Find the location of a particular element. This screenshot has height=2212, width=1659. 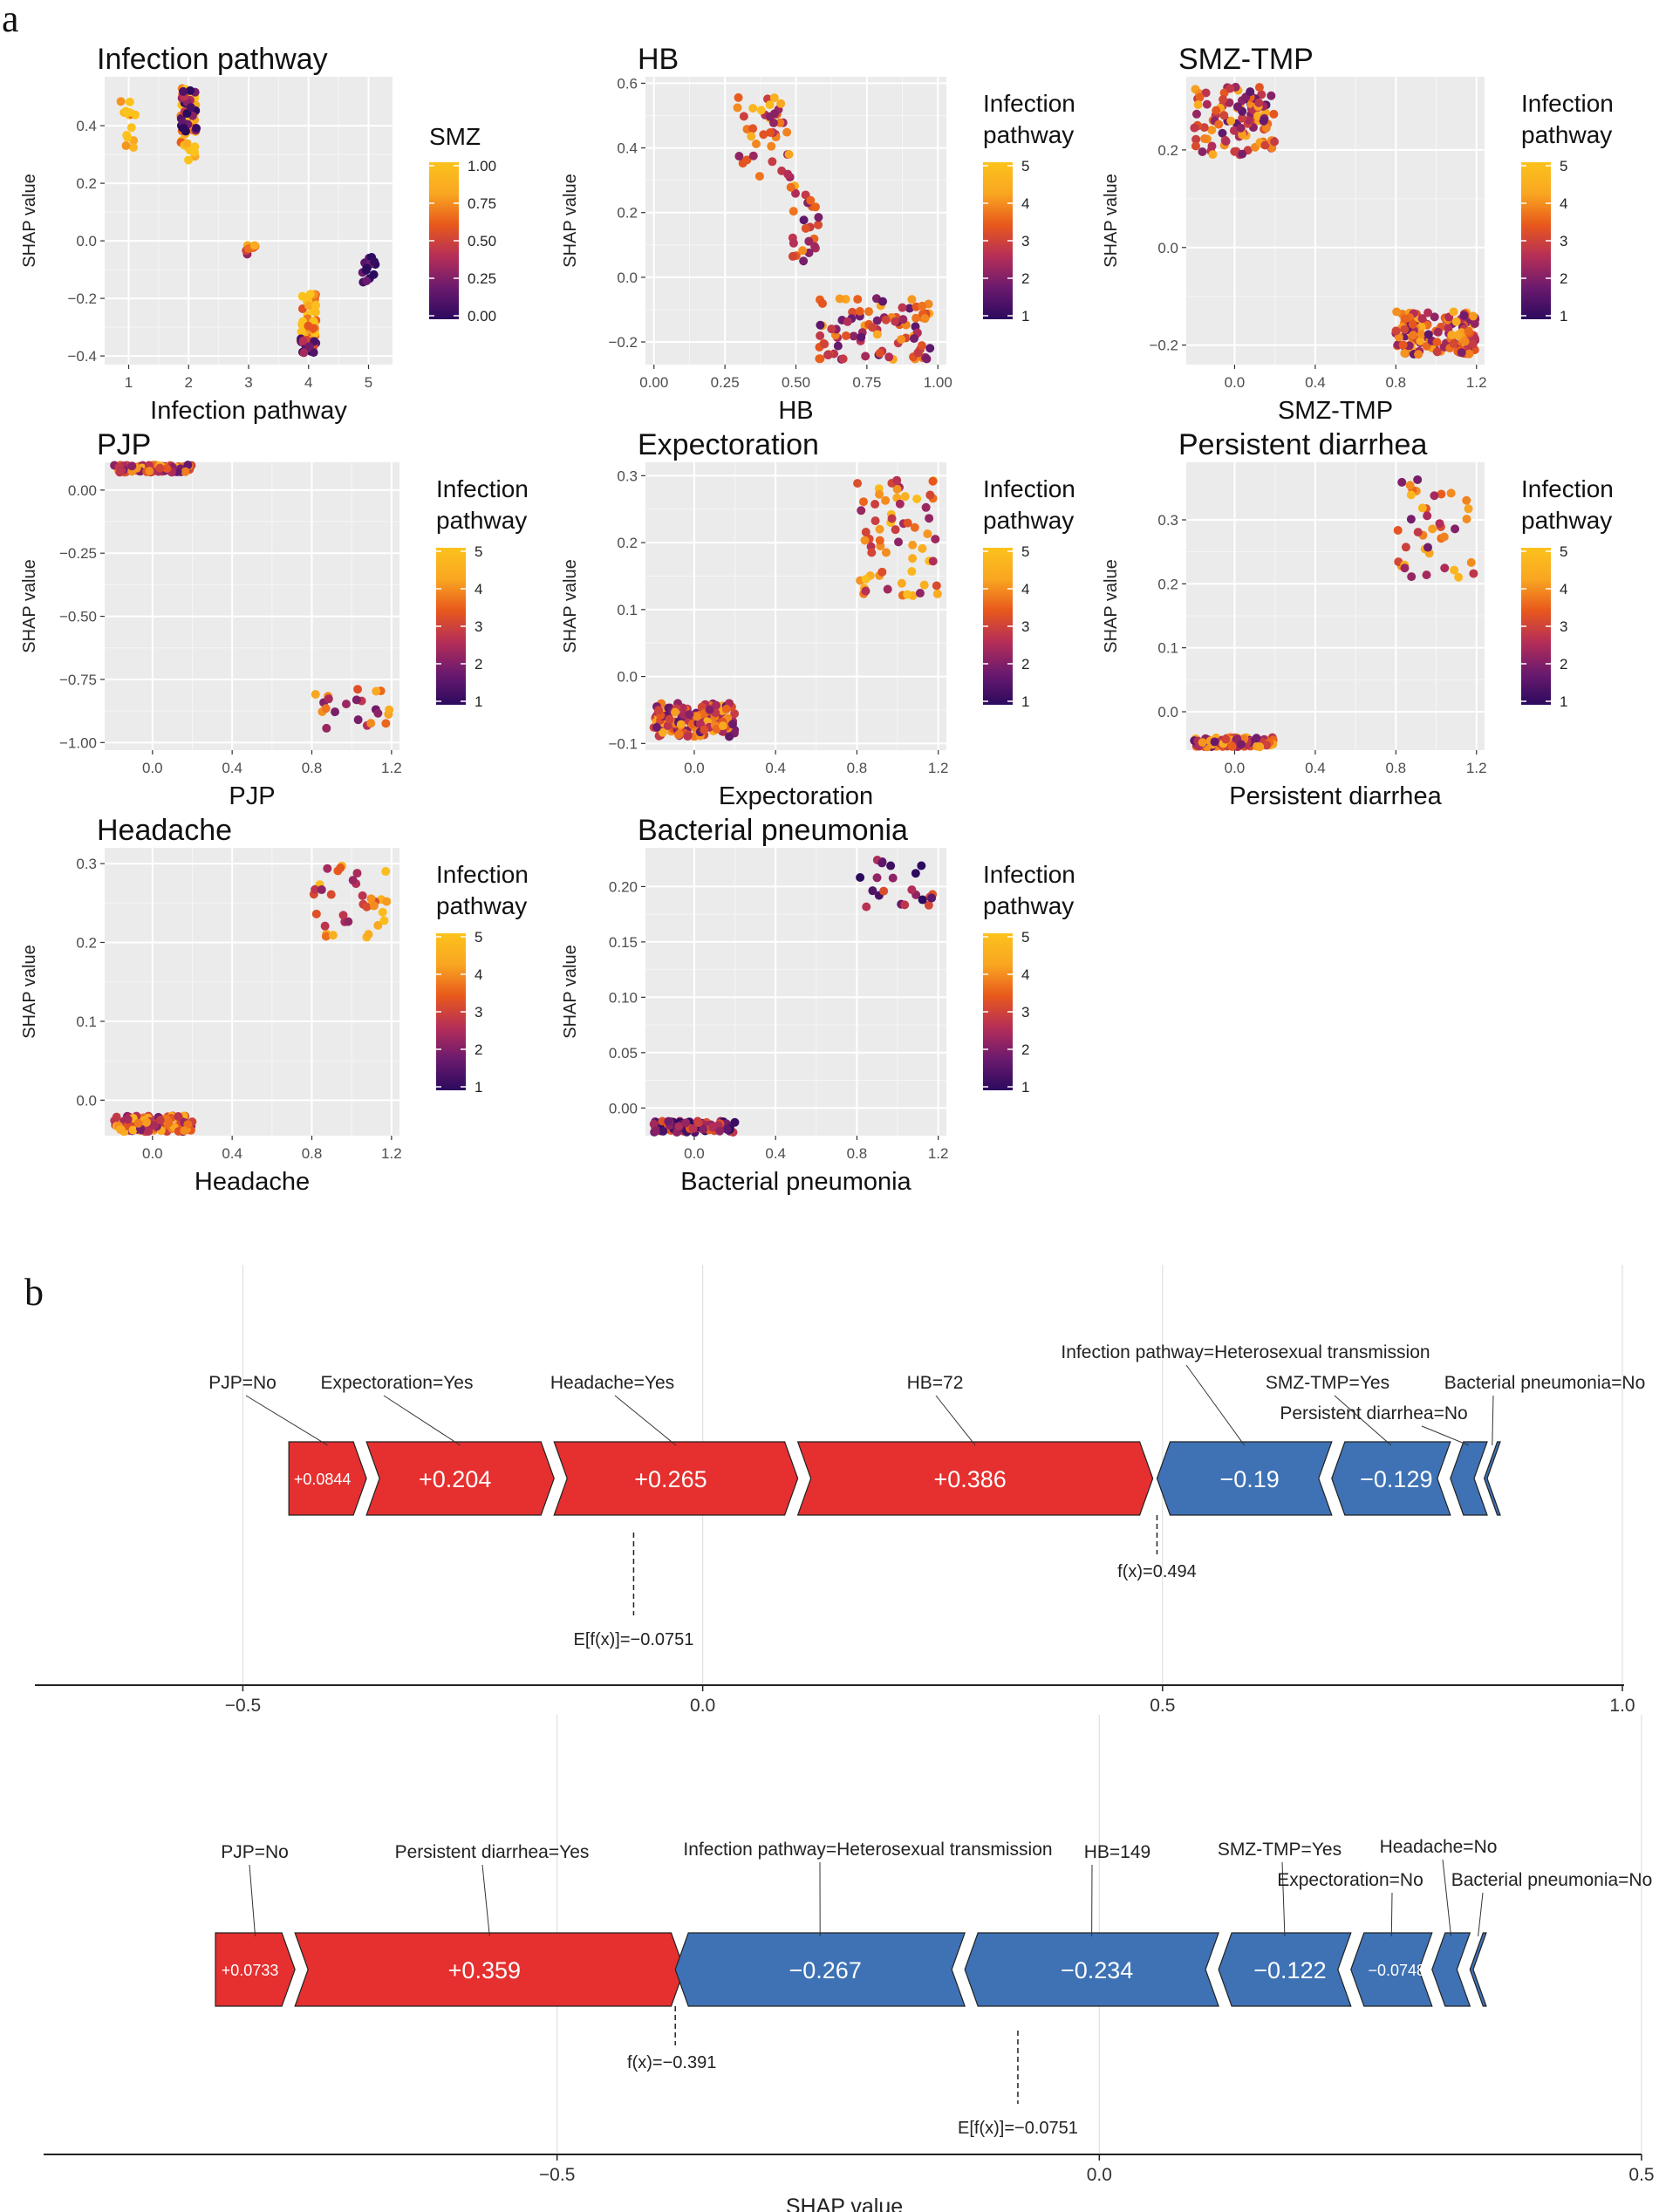

colorbar-tick-label: 1 is located at coordinates (478, 701).